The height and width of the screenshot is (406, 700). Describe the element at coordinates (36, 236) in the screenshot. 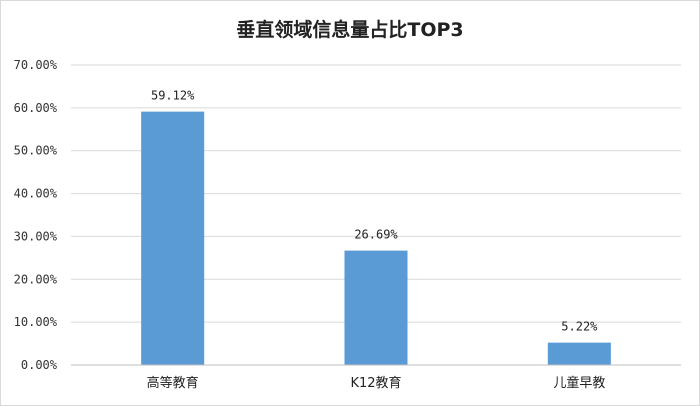

I see `y-tick-label: 30.00%` at that location.